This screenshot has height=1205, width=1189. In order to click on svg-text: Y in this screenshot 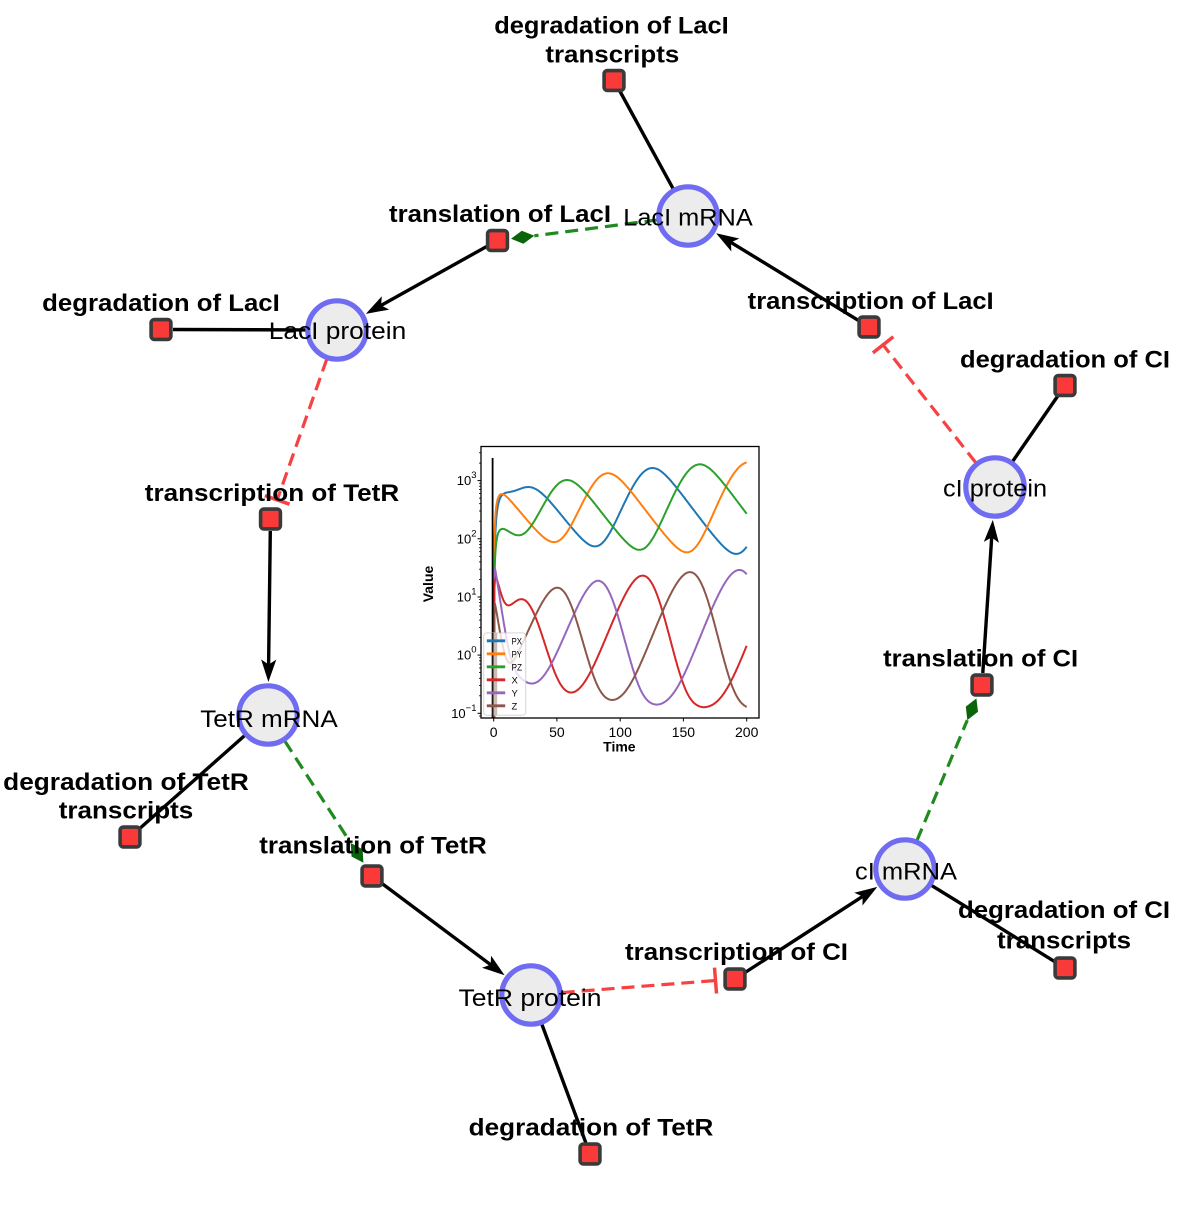, I will do `click(515, 693)`.